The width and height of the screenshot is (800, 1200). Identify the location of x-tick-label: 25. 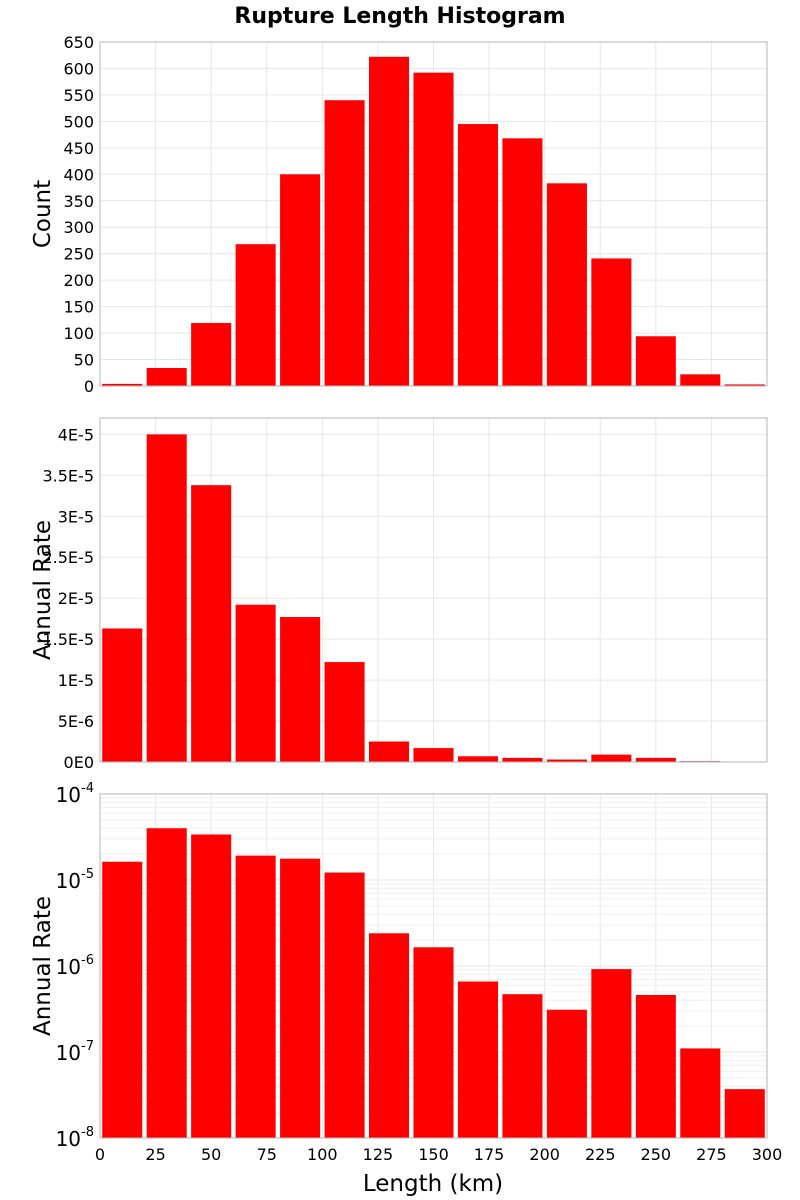
(155, 1154).